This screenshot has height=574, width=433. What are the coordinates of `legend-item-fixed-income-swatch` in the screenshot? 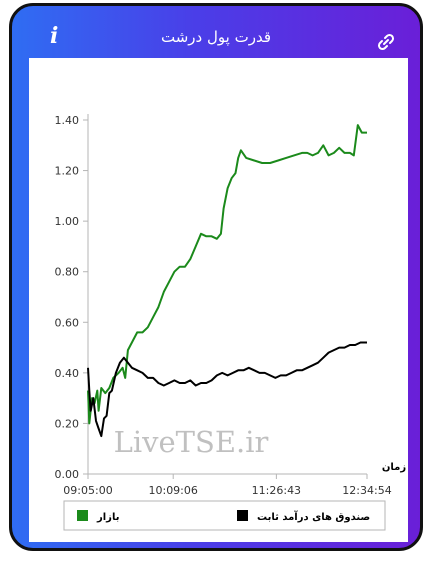 It's located at (242, 515).